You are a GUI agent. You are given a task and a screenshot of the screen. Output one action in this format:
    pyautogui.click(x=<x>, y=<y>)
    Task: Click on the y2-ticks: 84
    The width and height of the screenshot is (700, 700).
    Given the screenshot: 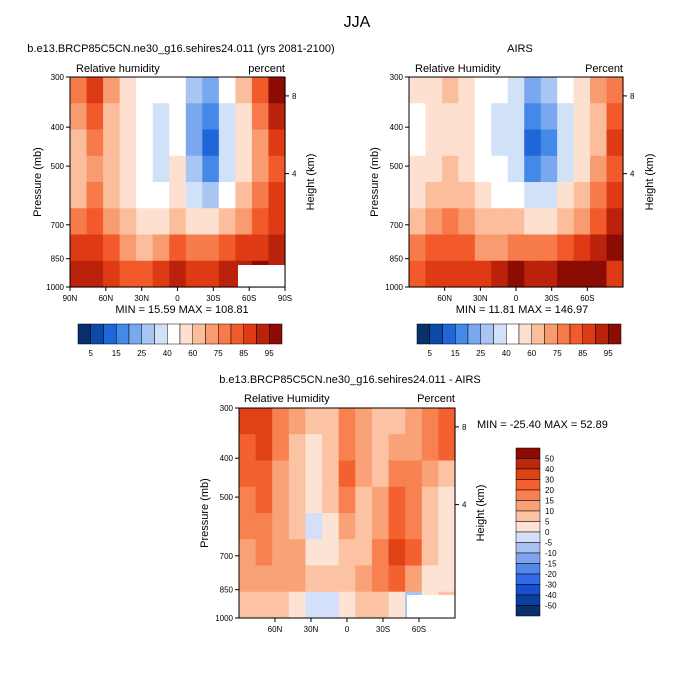 What is the action you would take?
    pyautogui.click(x=629, y=135)
    